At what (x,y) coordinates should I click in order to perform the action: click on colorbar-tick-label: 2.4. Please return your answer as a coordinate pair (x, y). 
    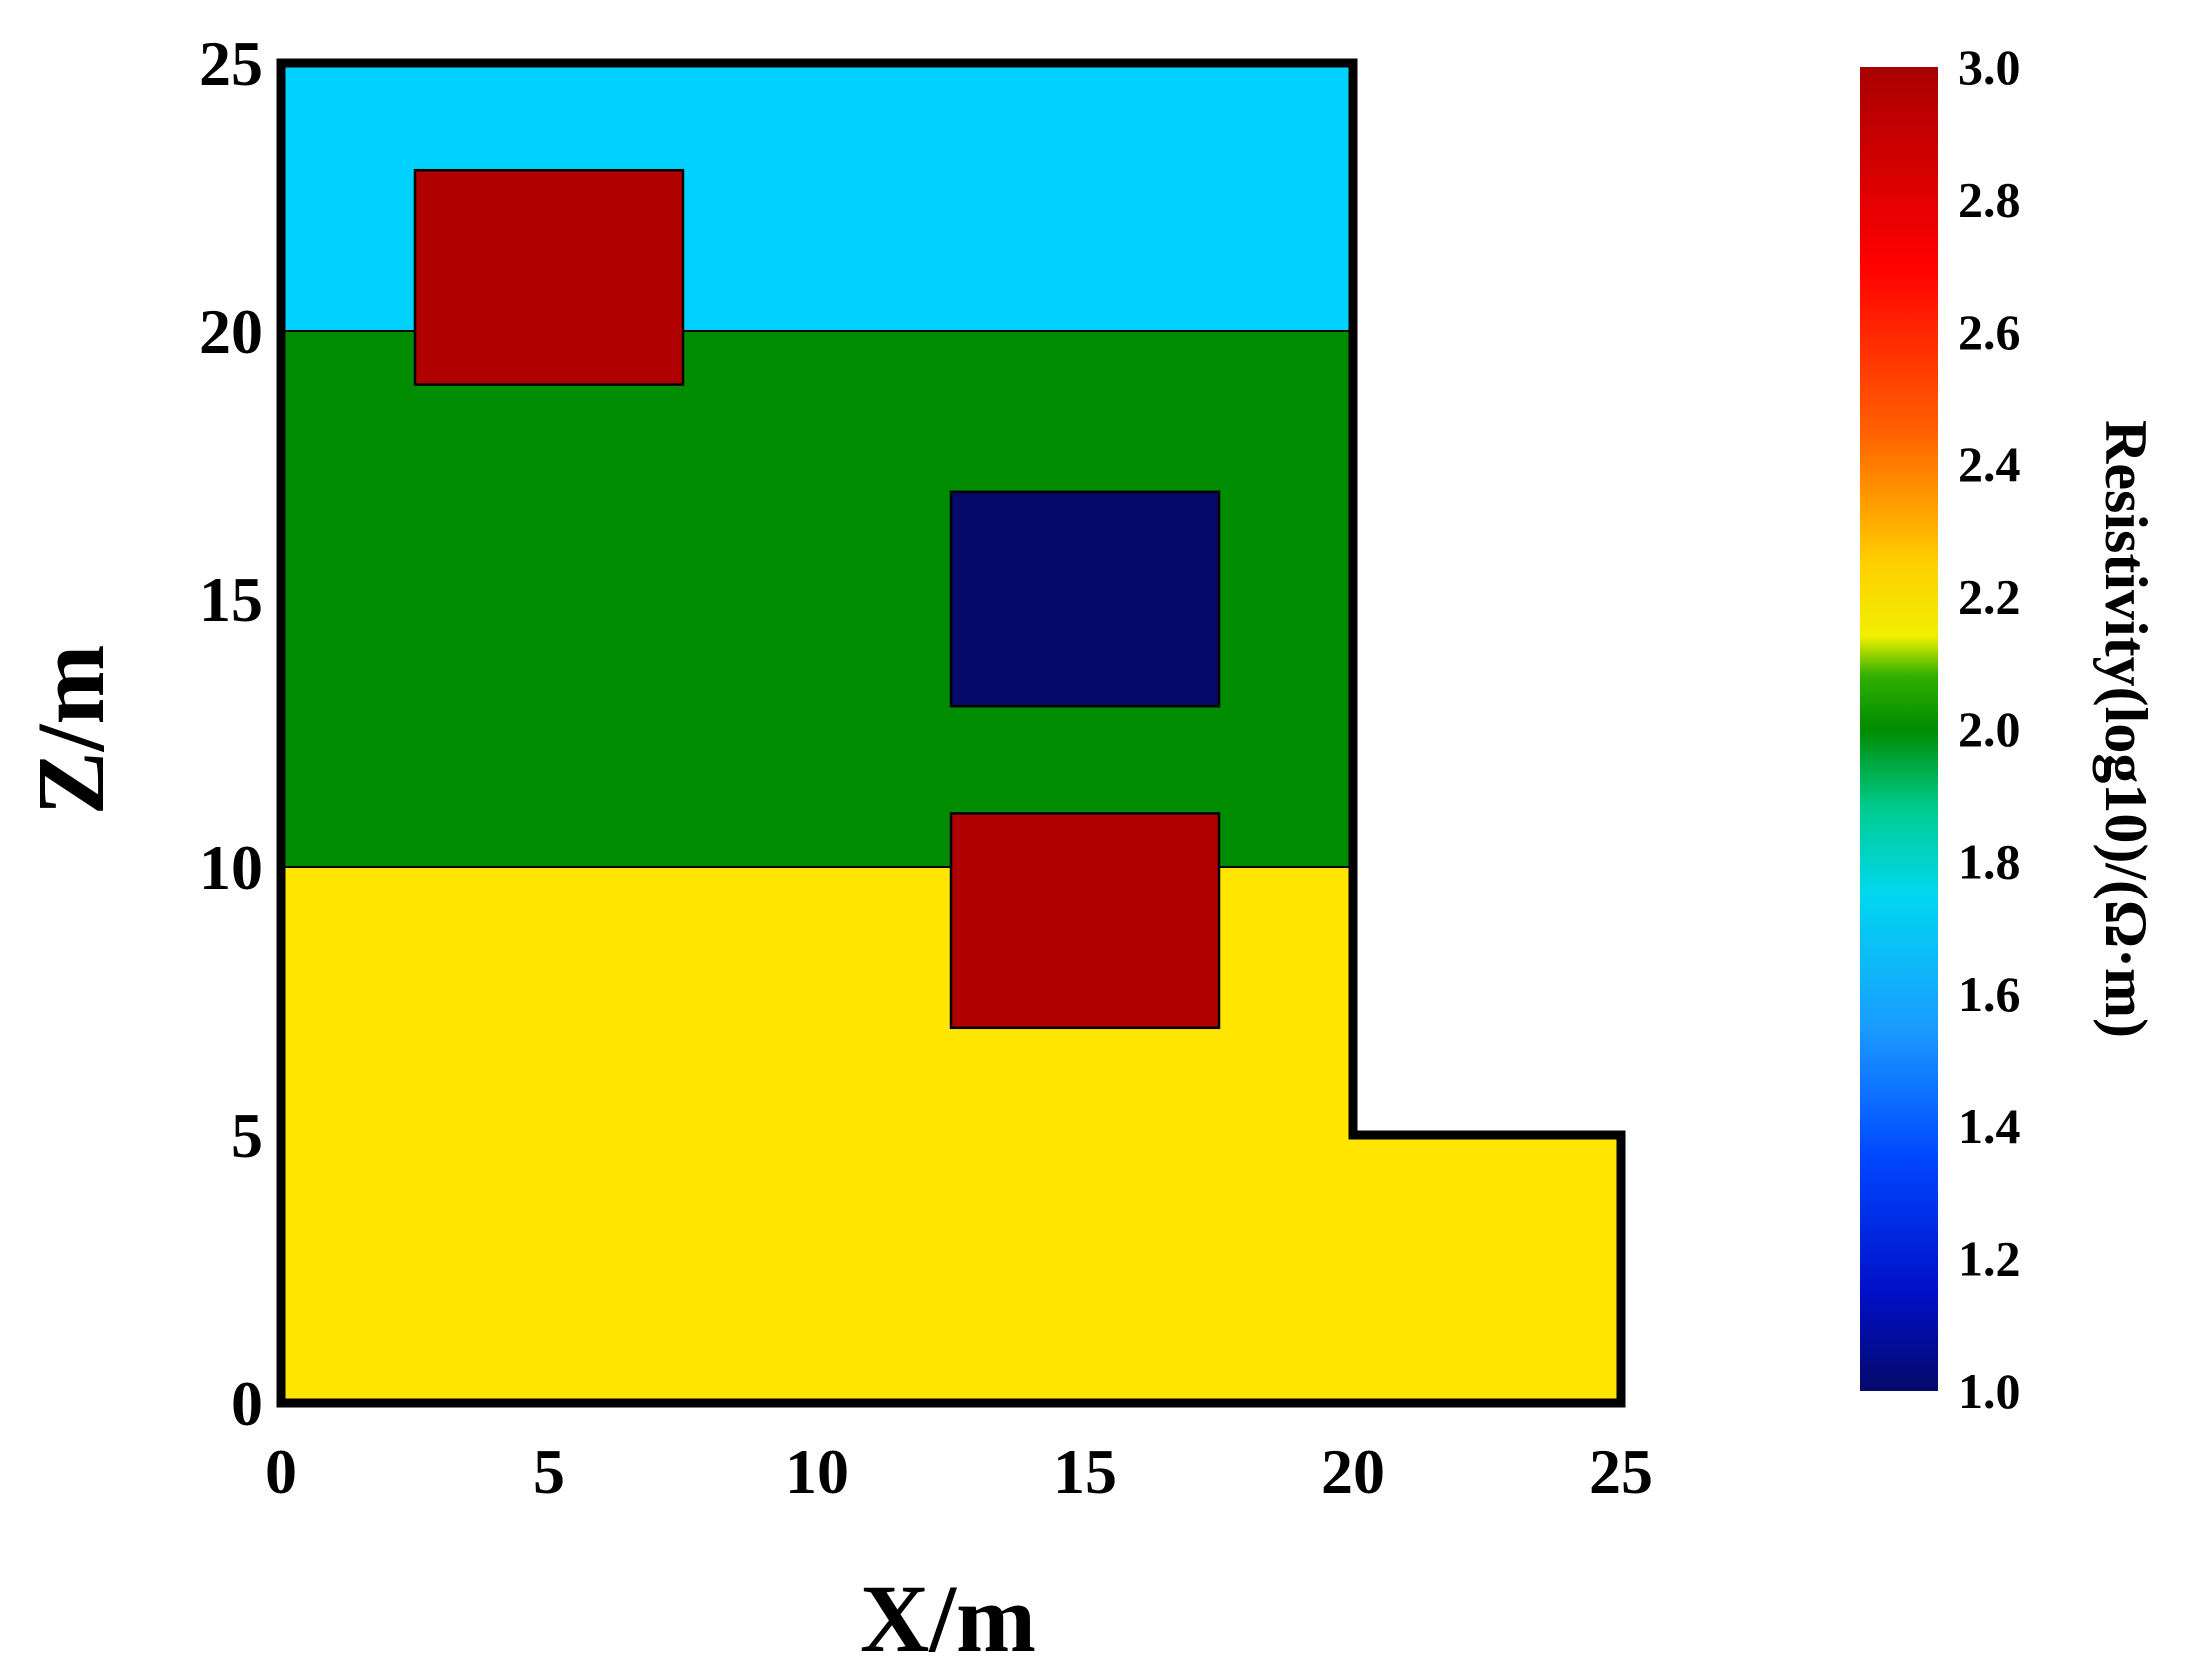
    Looking at the image, I should click on (1989, 464).